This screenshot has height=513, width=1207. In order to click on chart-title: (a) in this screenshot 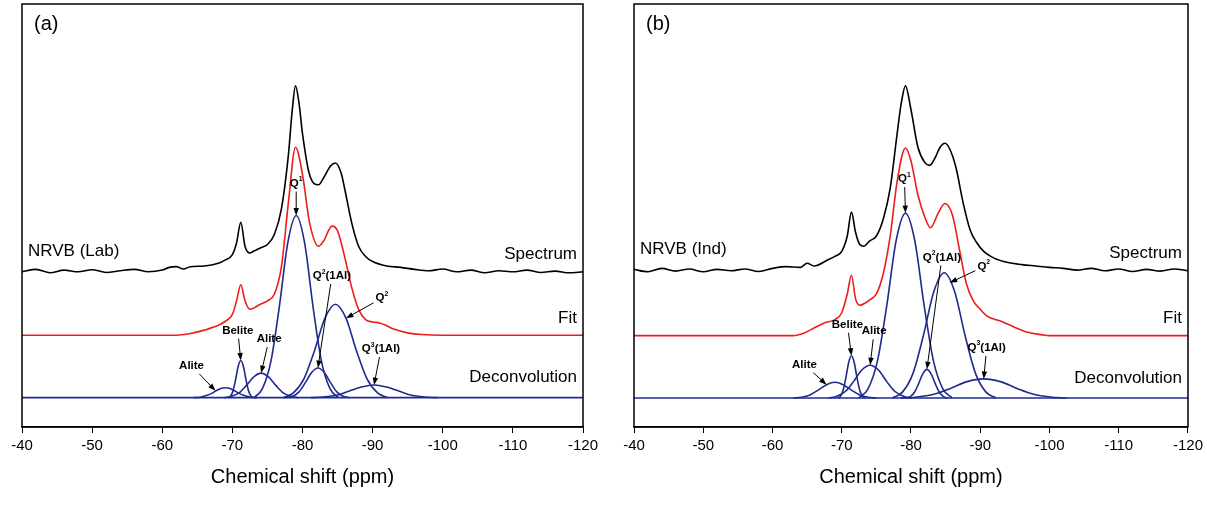, I will do `click(46, 22)`.